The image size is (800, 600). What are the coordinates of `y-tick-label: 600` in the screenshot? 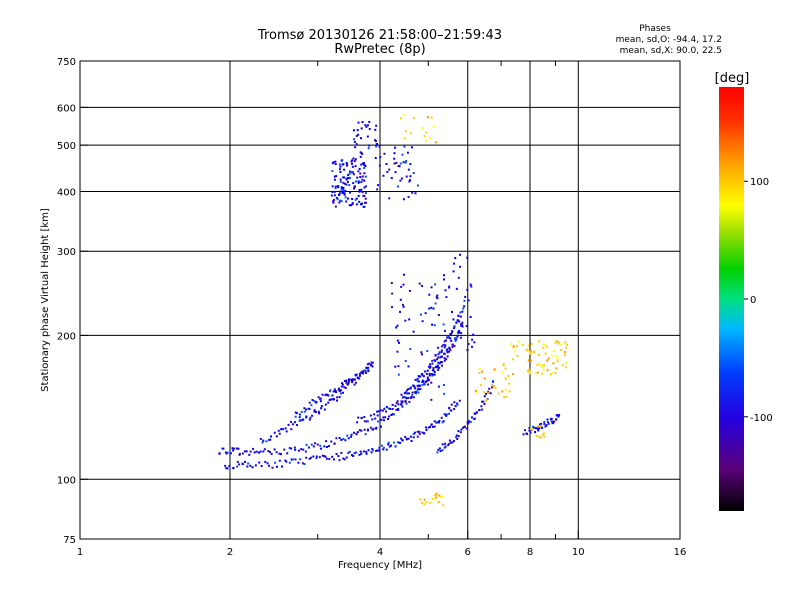 It's located at (66, 108).